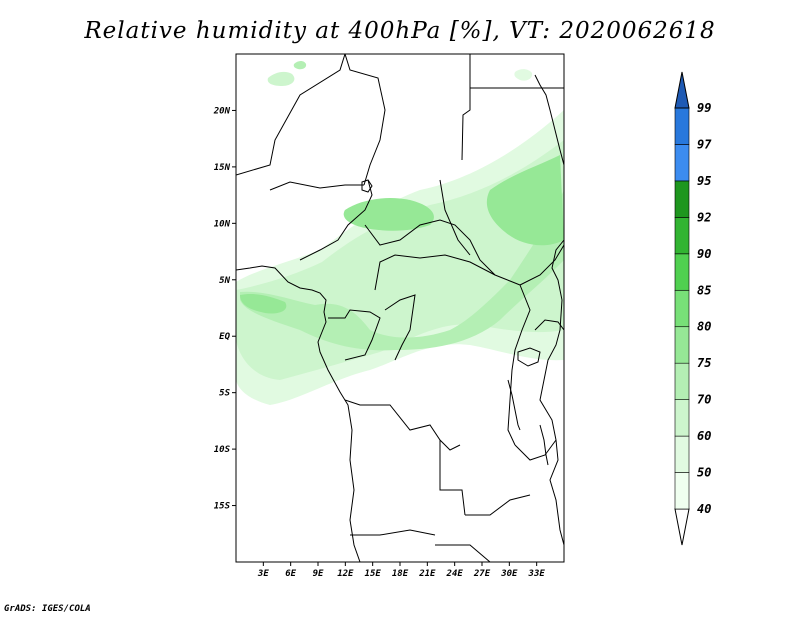 The height and width of the screenshot is (618, 800). What do you see at coordinates (455, 217) in the screenshot?
I see `border-chad-sudan` at bounding box center [455, 217].